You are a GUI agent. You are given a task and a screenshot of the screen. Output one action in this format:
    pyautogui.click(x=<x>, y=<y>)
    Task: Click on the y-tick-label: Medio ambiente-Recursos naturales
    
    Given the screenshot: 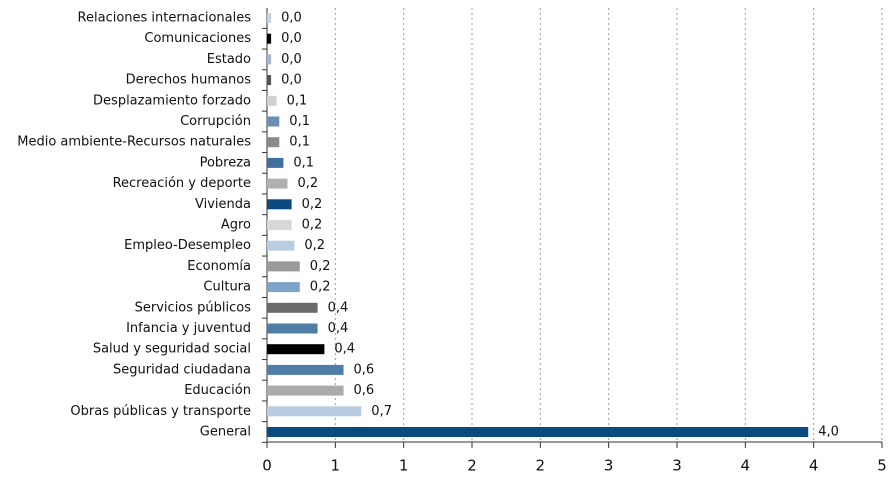 What is the action you would take?
    pyautogui.click(x=134, y=142)
    